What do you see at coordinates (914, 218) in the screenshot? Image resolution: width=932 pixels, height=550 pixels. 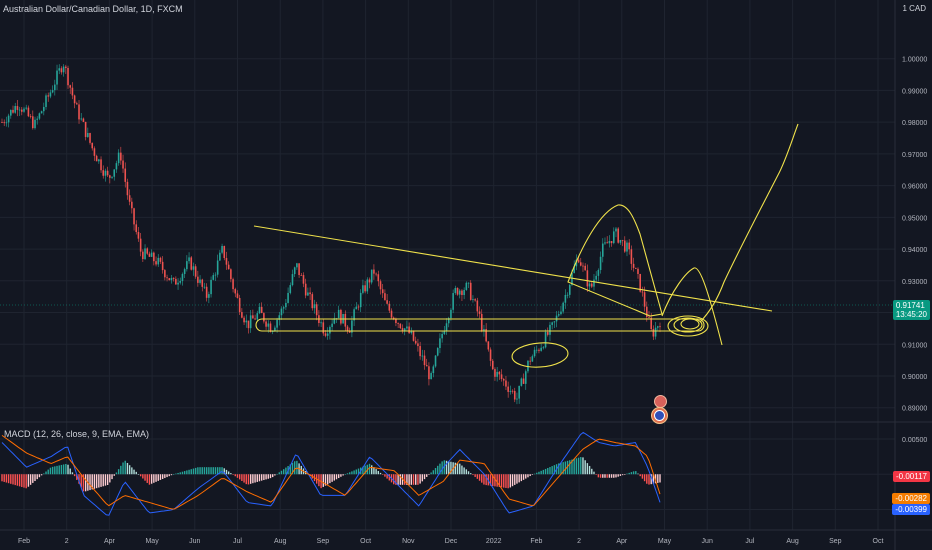 I see `price-tick-label: 0.95000` at bounding box center [914, 218].